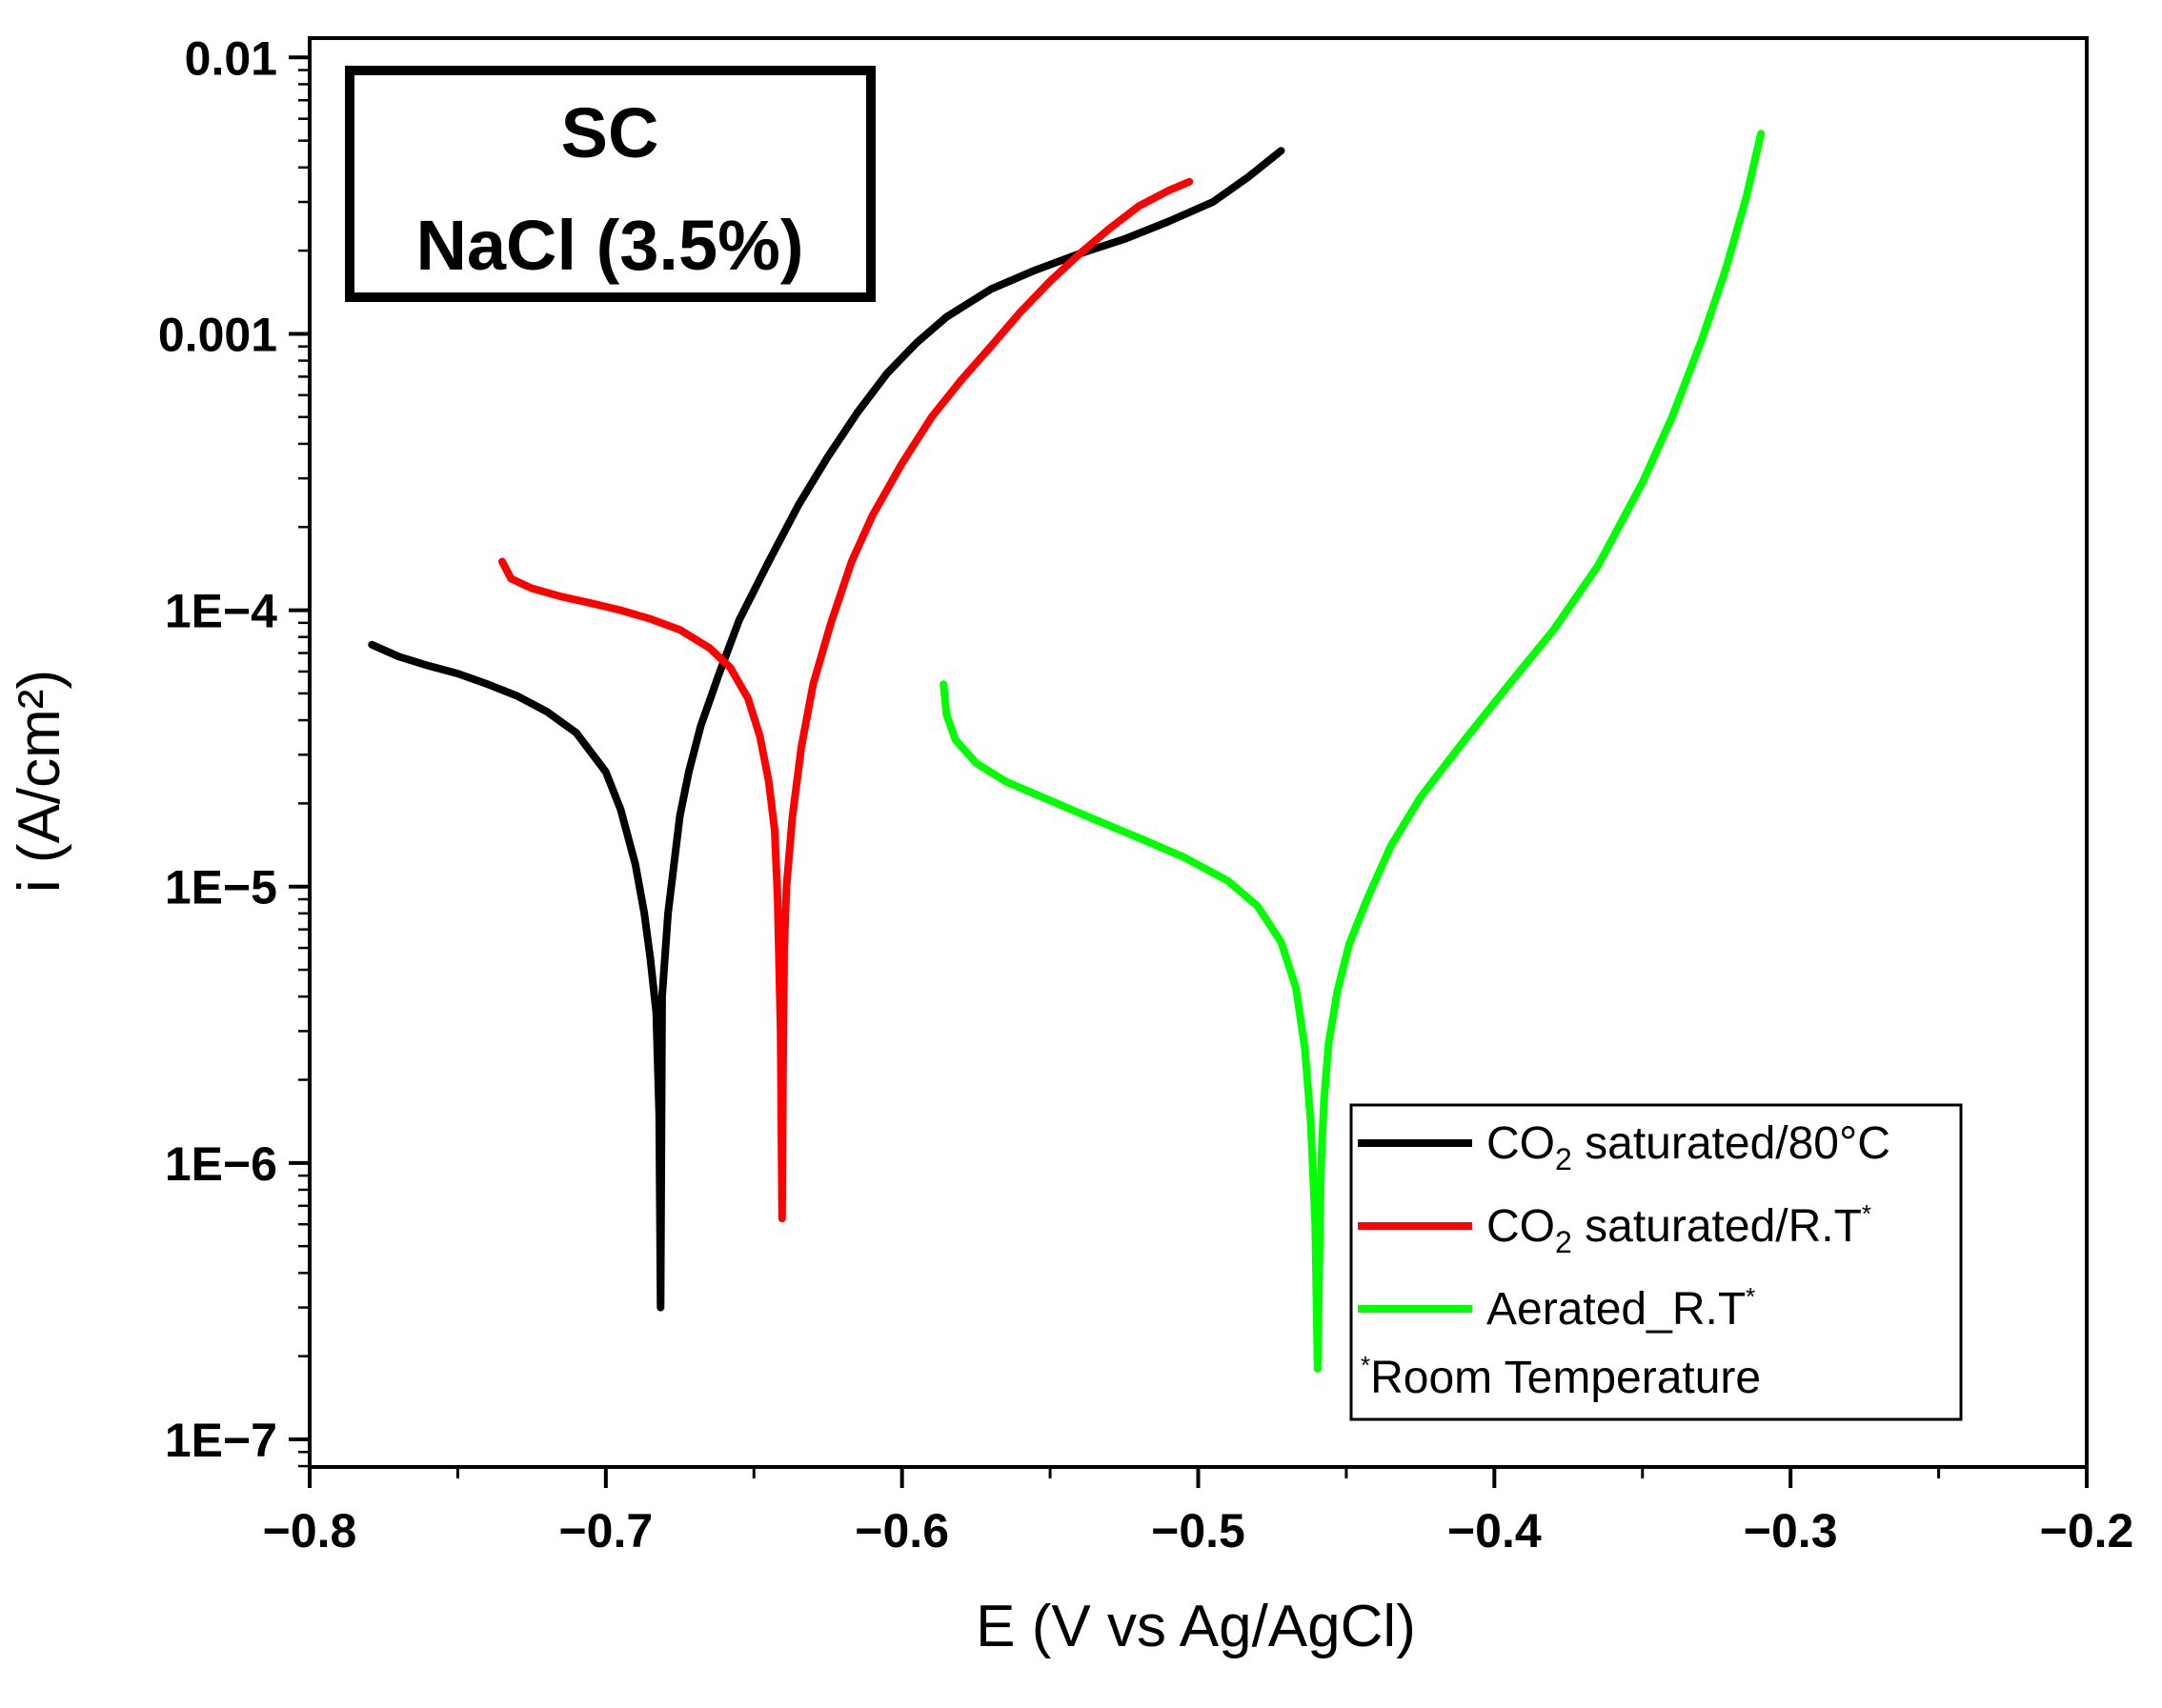 This screenshot has width=2162, height=1708. What do you see at coordinates (1196, 1627) in the screenshot?
I see `x-axis-title: E (V vs Ag/AgCl)` at bounding box center [1196, 1627].